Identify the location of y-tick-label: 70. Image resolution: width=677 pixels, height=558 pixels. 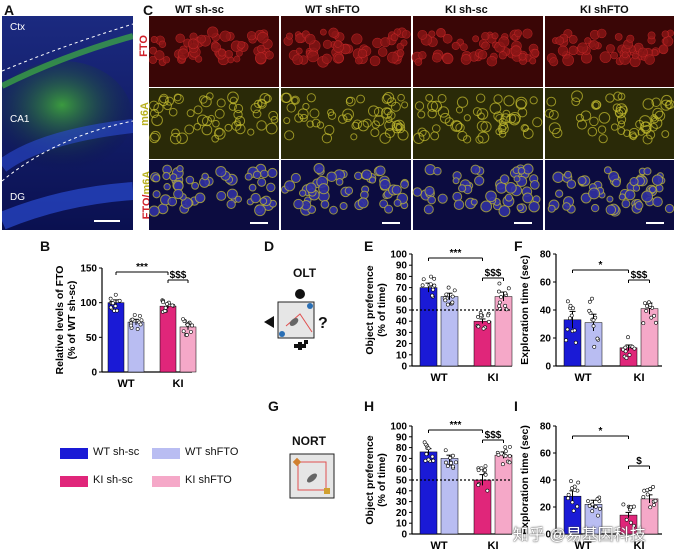
(402, 459).